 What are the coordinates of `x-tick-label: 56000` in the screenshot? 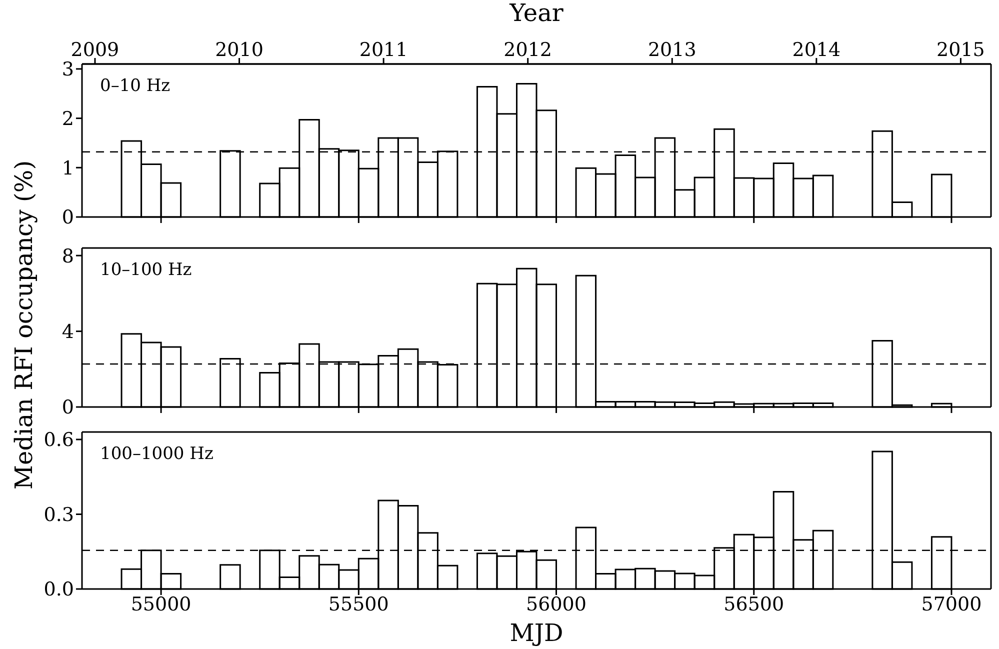 It's located at (556, 604).